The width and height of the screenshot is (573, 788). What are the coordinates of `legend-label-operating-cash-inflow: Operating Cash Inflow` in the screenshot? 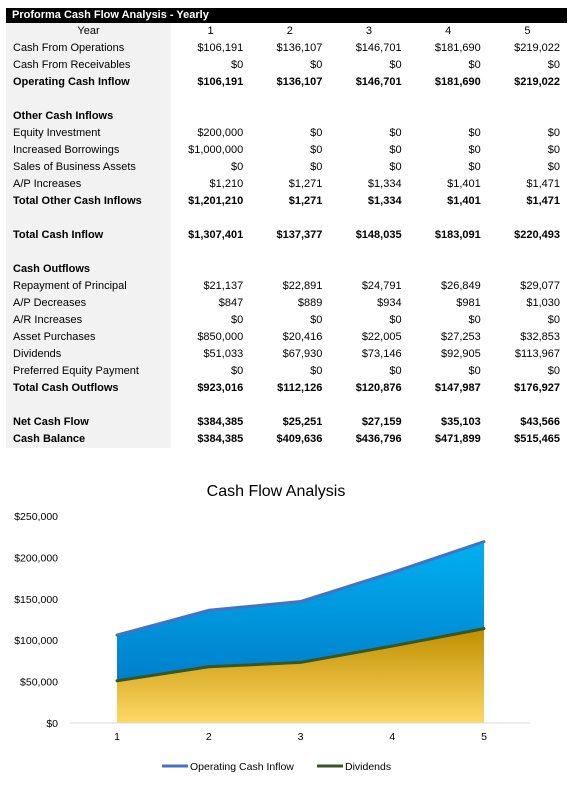 It's located at (242, 767).